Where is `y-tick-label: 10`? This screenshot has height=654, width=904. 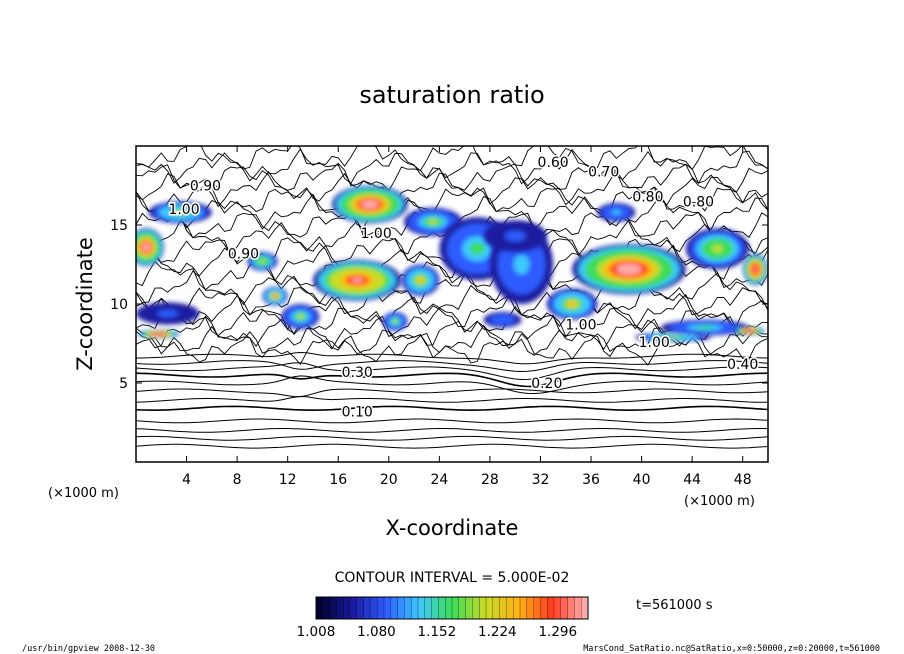
y-tick-label: 10 is located at coordinates (119, 305).